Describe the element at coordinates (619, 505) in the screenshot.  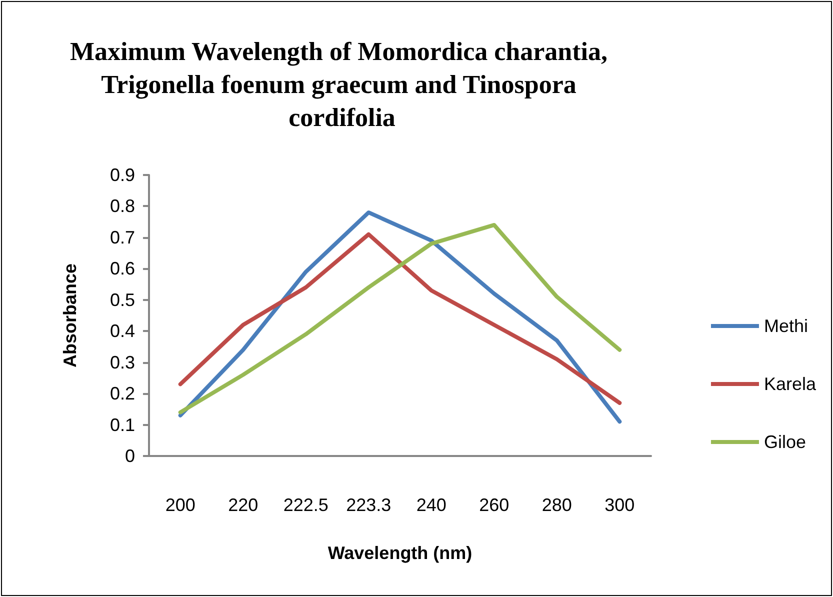
I see `x-tick-label: 300` at that location.